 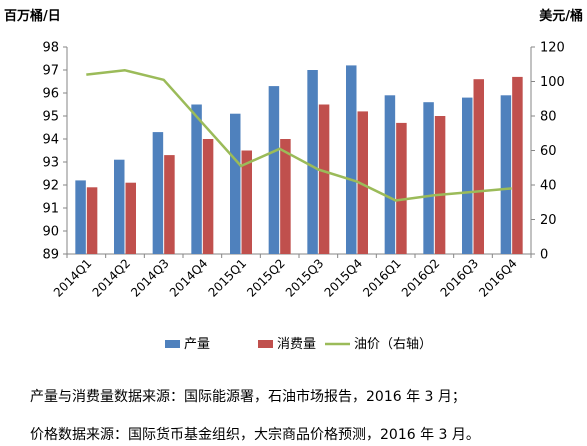 I want to click on x-tick-label: 2015Q1, so click(x=228, y=278).